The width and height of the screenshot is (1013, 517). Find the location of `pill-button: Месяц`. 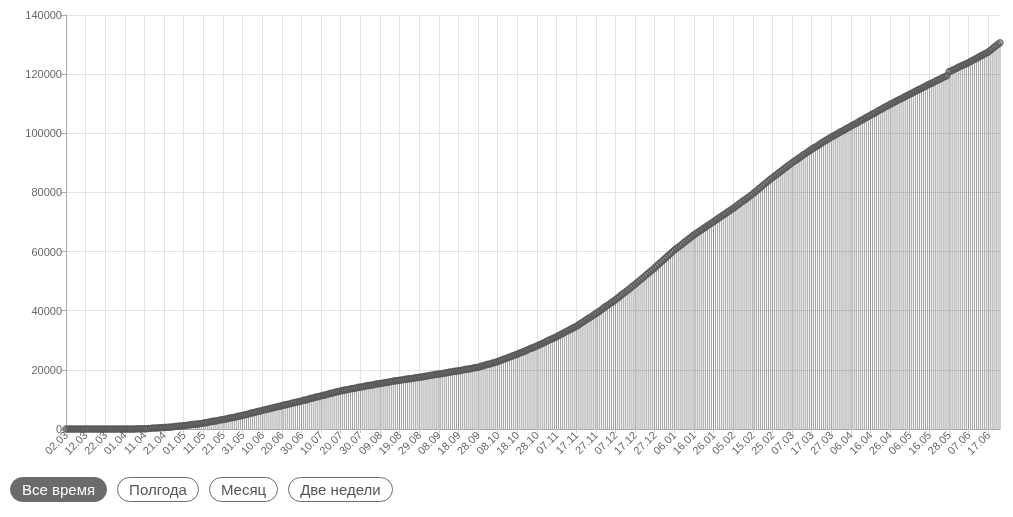

pill-button: Месяц is located at coordinates (243, 489).